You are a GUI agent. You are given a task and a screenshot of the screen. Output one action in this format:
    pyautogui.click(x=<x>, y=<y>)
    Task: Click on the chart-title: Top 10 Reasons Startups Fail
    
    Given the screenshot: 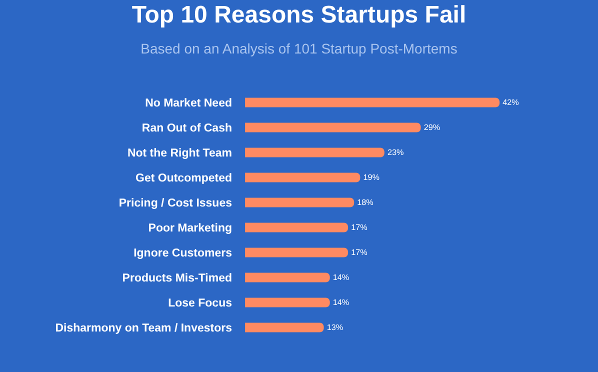 What is the action you would take?
    pyautogui.click(x=299, y=14)
    